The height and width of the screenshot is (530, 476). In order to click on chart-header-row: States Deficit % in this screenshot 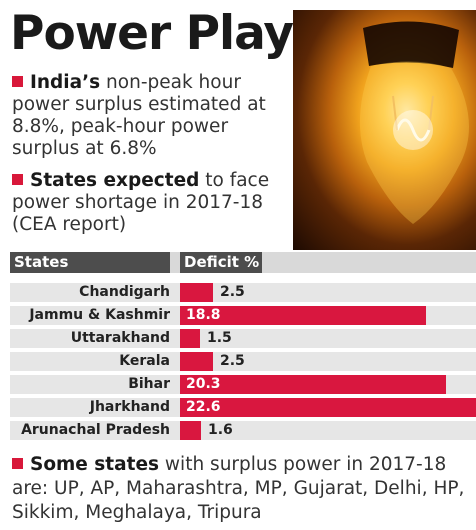, I will do `click(243, 262)`.